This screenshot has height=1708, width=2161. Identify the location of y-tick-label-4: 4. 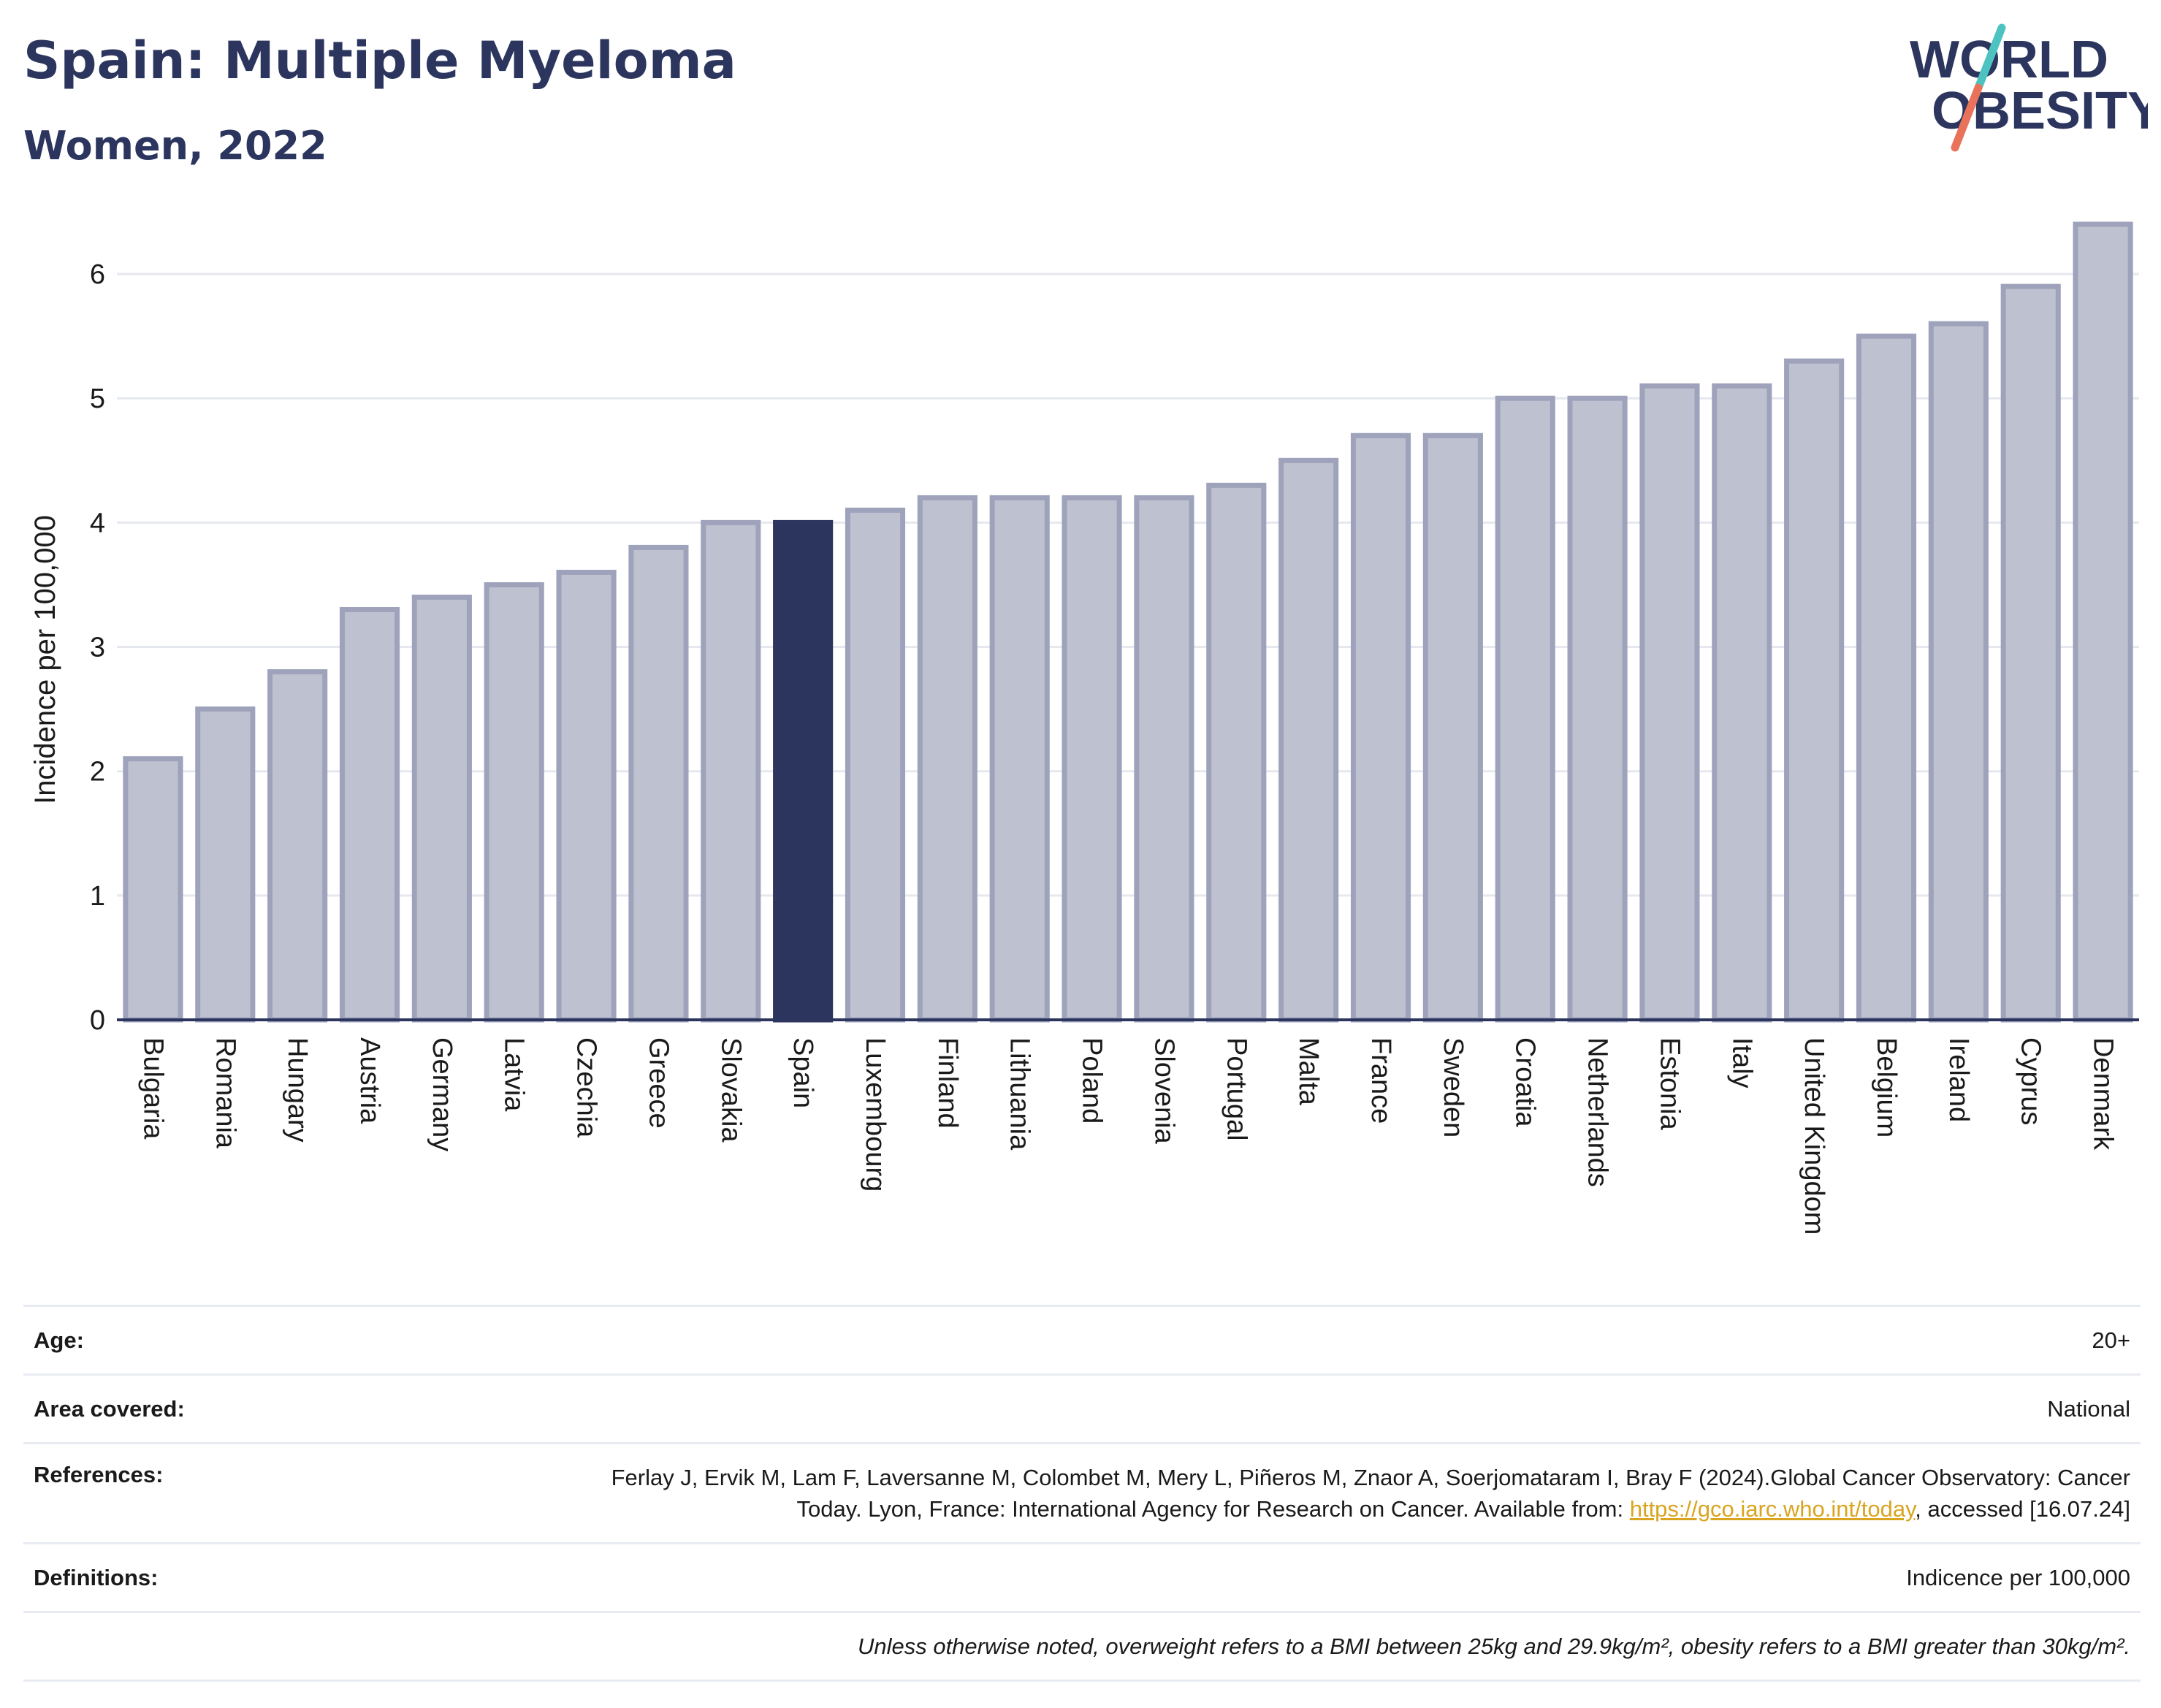
(97, 523).